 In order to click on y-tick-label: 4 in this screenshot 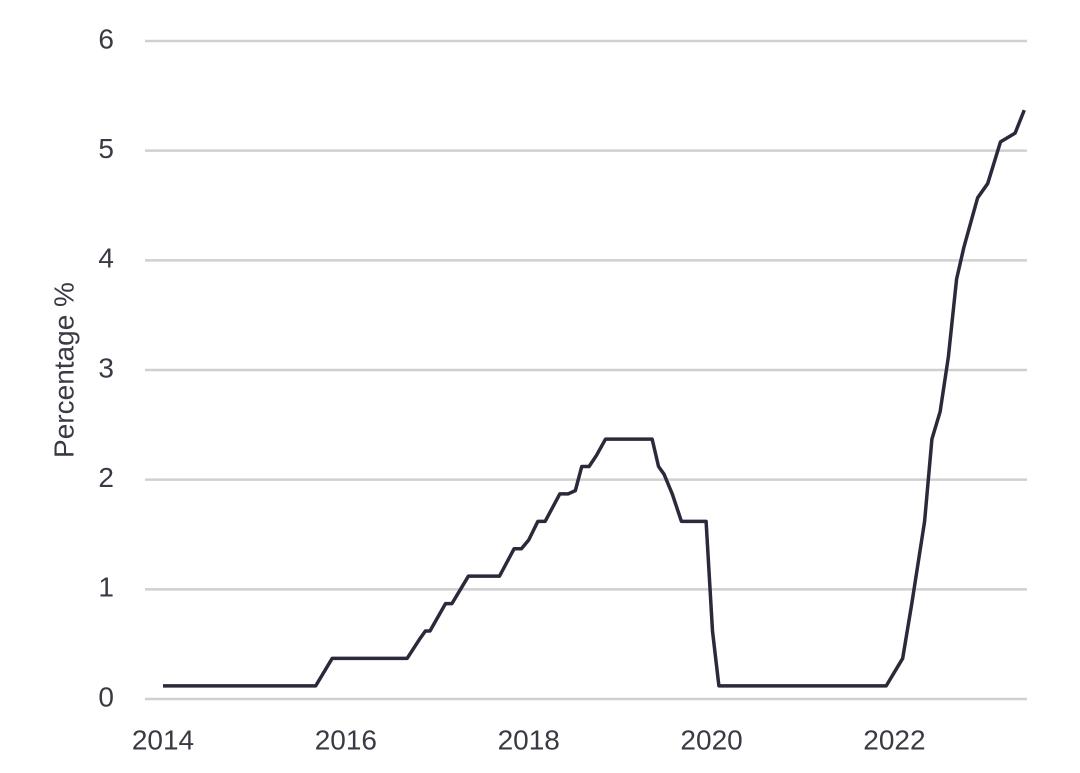, I will do `click(106, 258)`.